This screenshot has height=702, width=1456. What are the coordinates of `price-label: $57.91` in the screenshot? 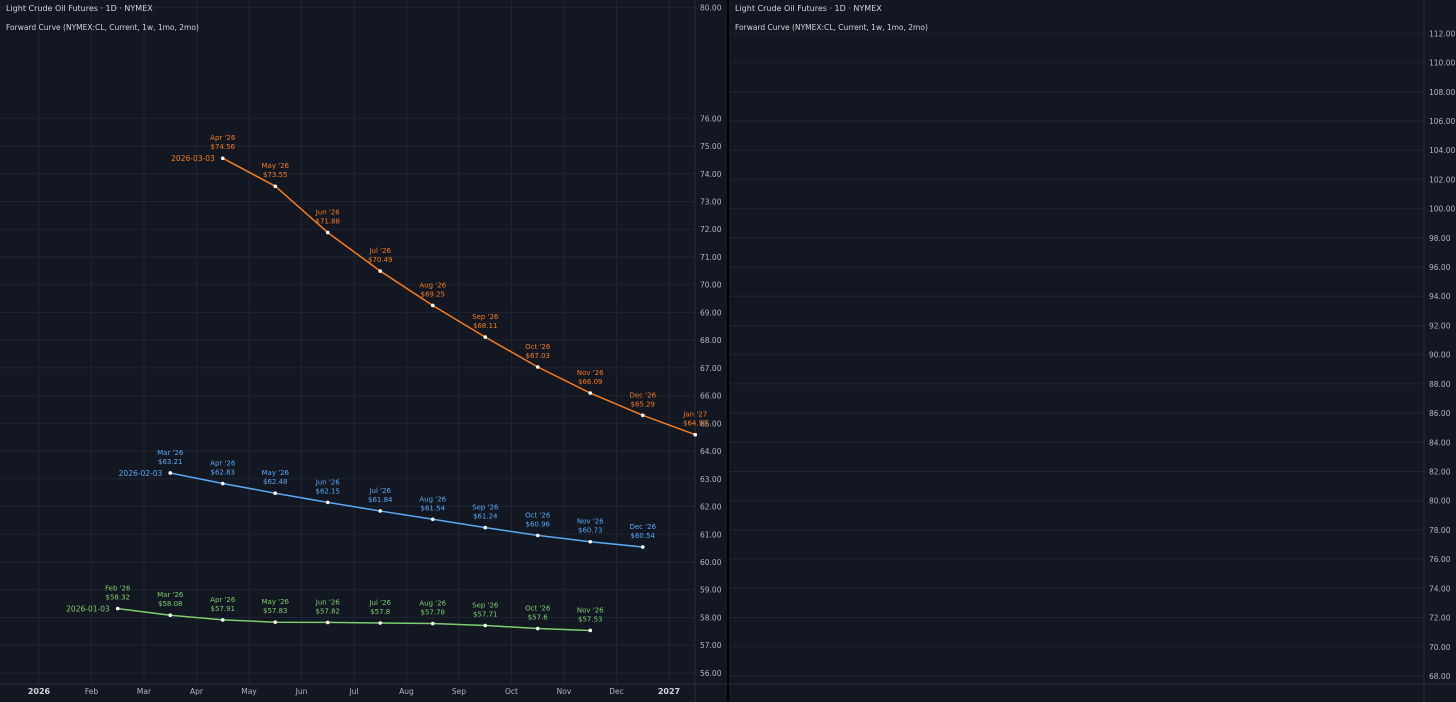 It's located at (223, 609).